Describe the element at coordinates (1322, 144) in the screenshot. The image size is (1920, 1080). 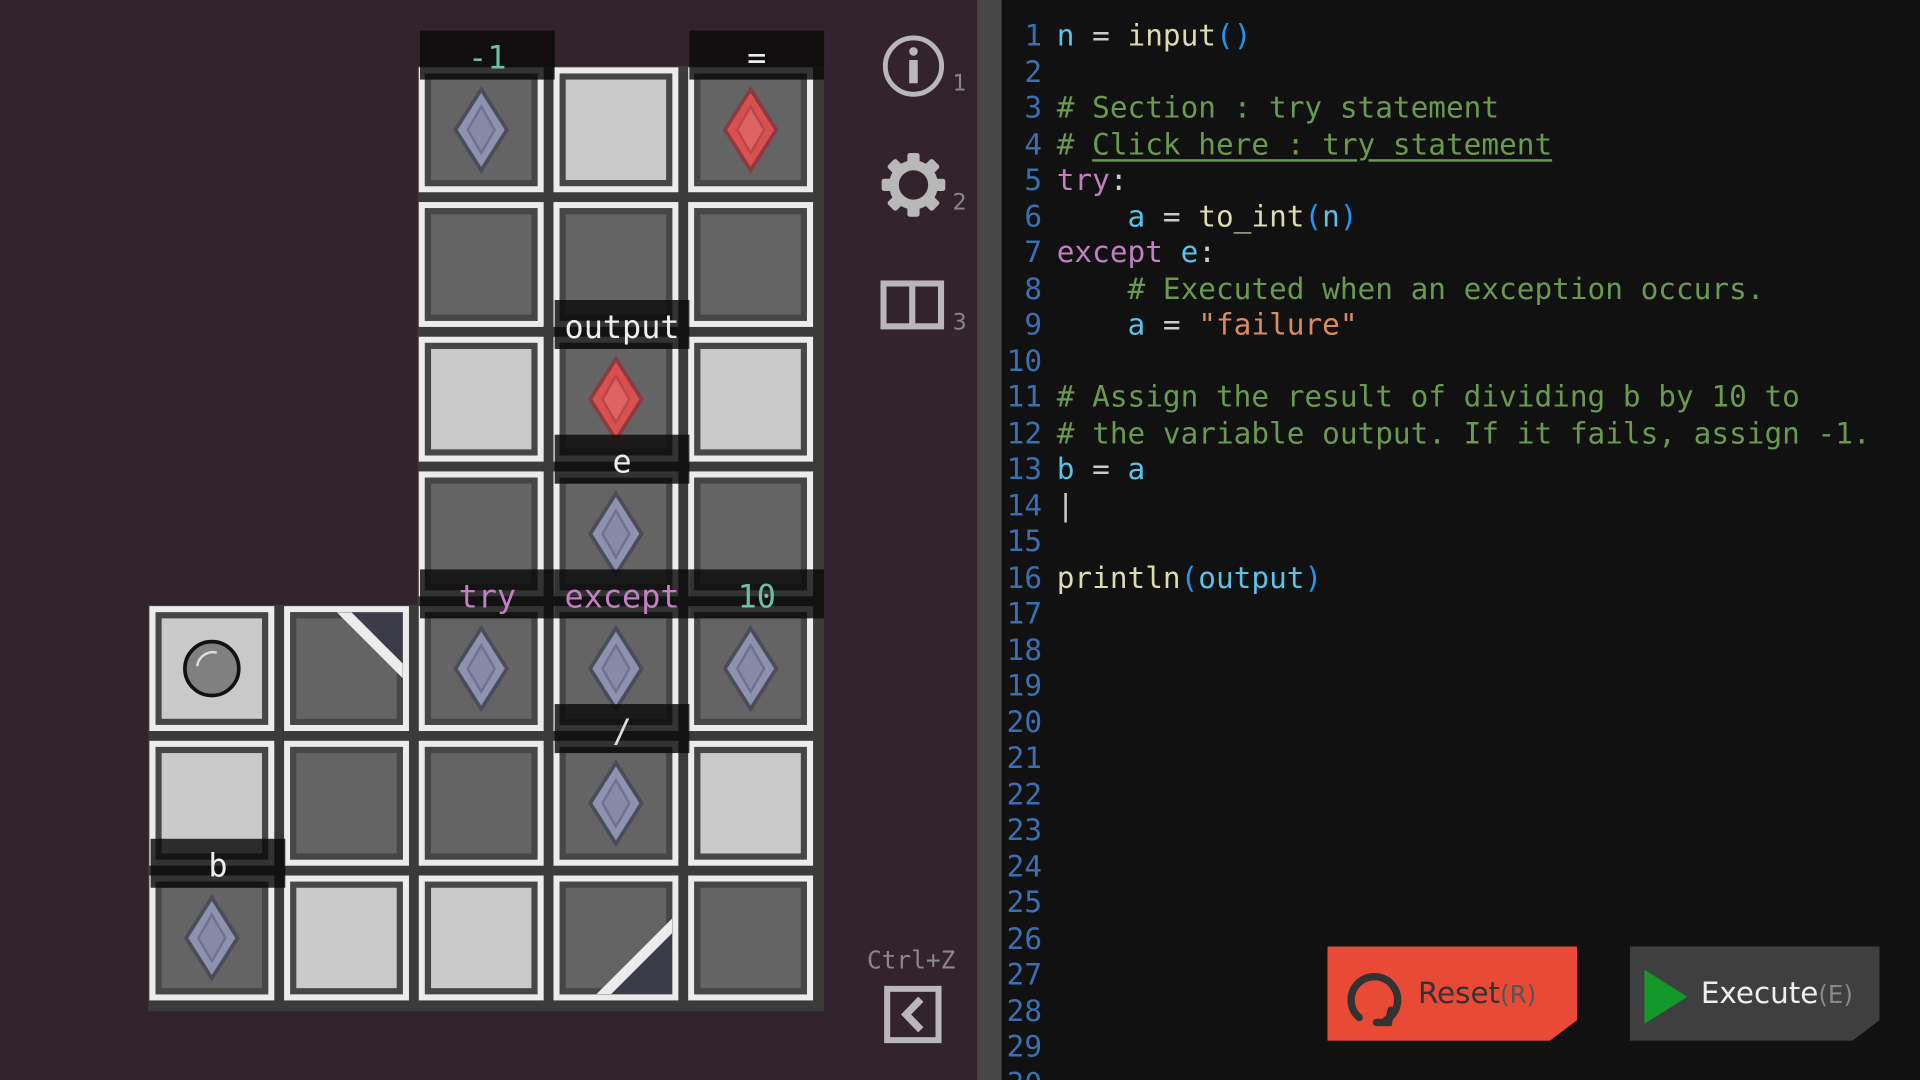
I see `tutorial-link: Click here : try statement` at that location.